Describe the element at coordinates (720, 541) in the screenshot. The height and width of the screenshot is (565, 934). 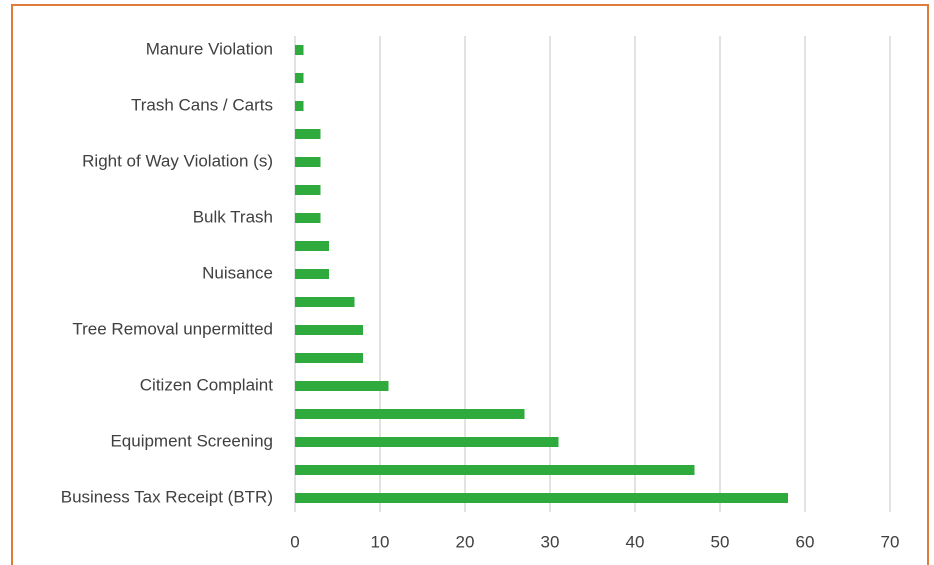
I see `x-tick-label: 50` at that location.